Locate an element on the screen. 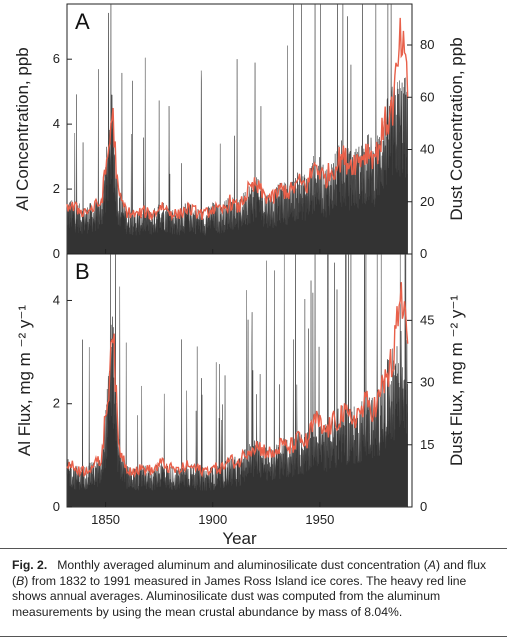 Image resolution: width=507 pixels, height=641 pixels. x-tick-label: 1900 is located at coordinates (212, 519).